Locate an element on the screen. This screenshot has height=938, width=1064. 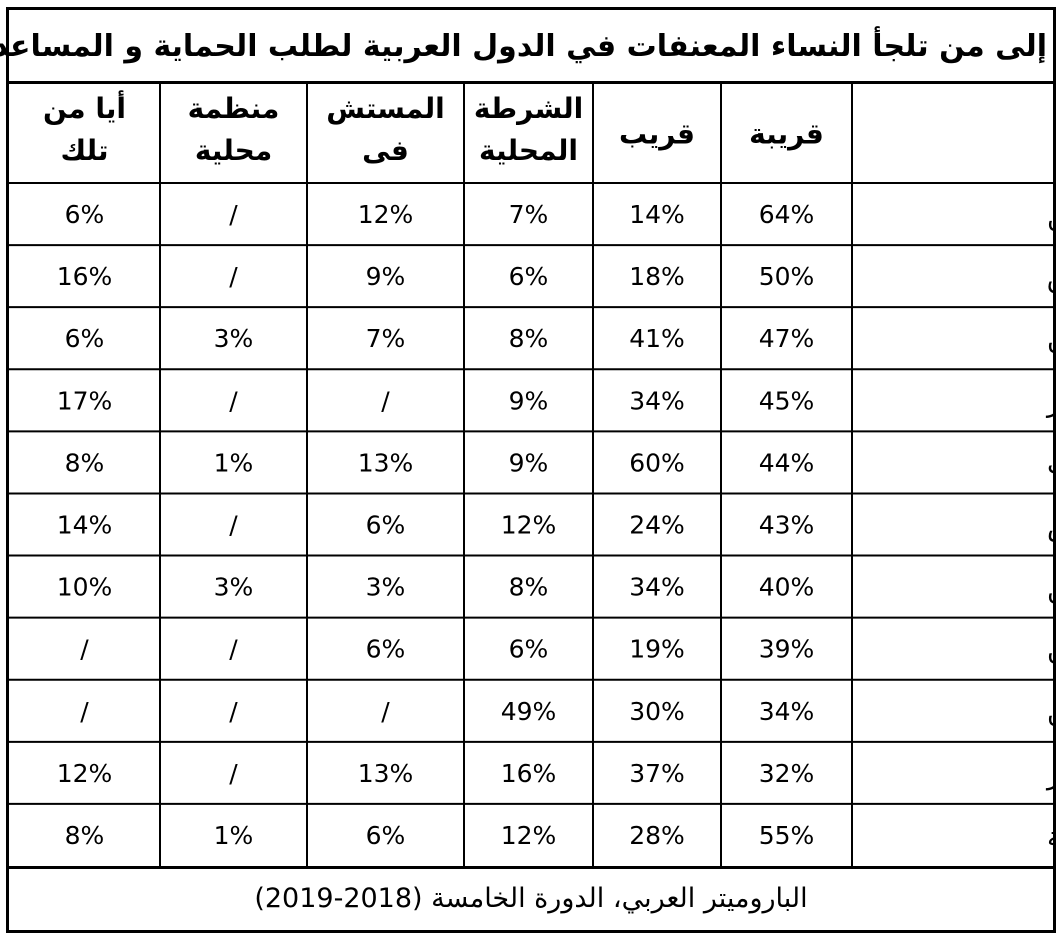
row-label: اليمن is located at coordinates (1050, 589).